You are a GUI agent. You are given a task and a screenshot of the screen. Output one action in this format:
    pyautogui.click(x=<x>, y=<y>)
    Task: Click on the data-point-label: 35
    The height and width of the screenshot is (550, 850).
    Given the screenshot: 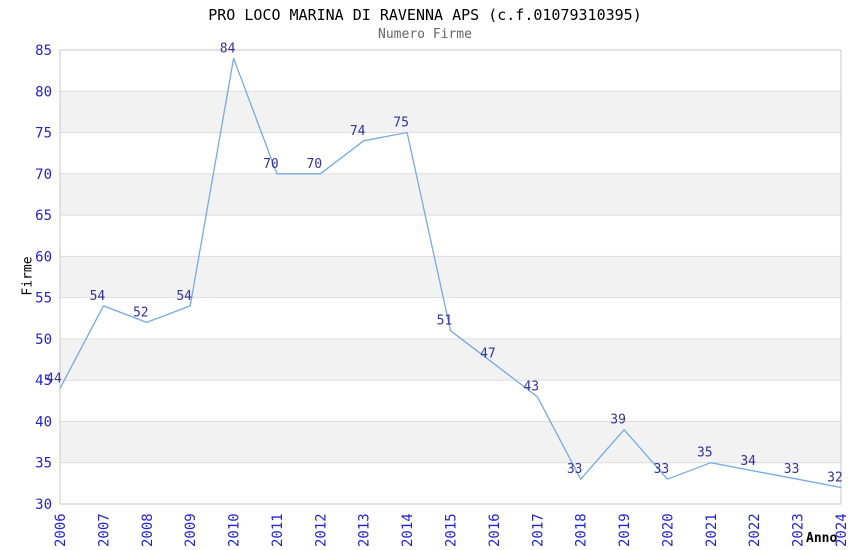 What is the action you would take?
    pyautogui.click(x=705, y=453)
    